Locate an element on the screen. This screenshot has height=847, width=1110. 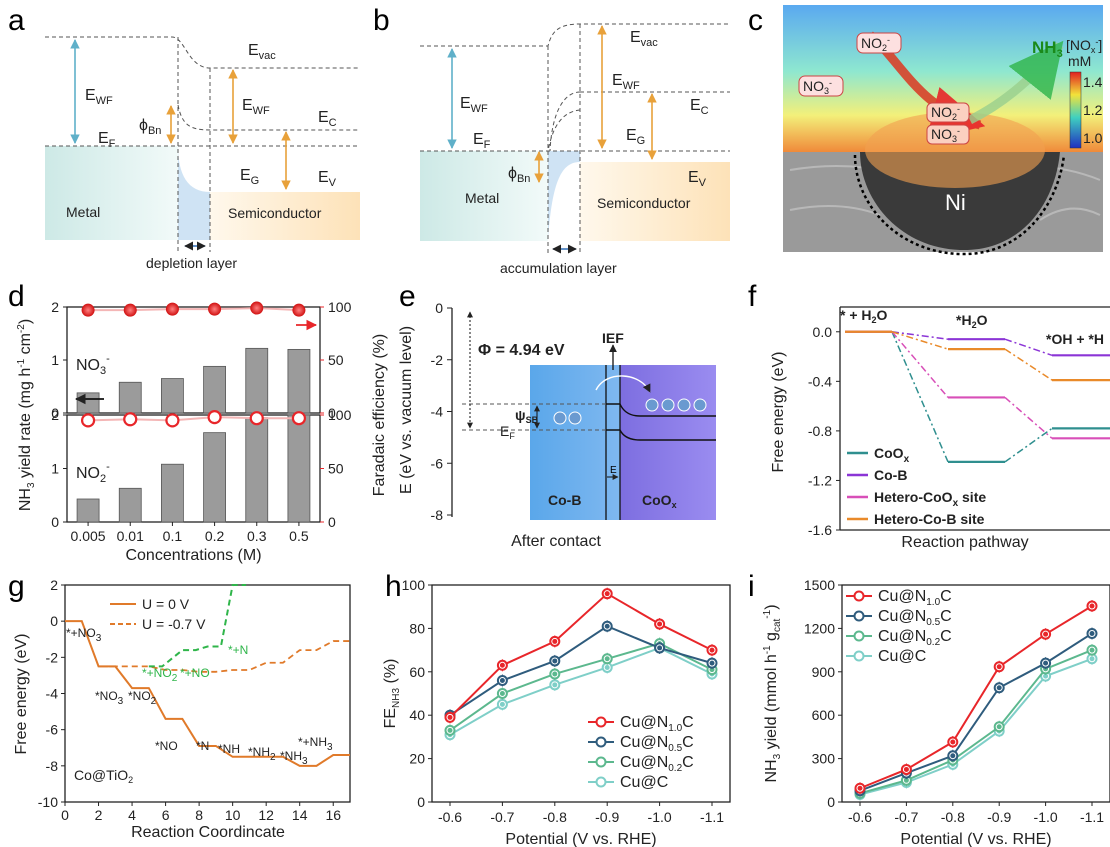
g-step-label: *NH is located at coordinates (229, 749).